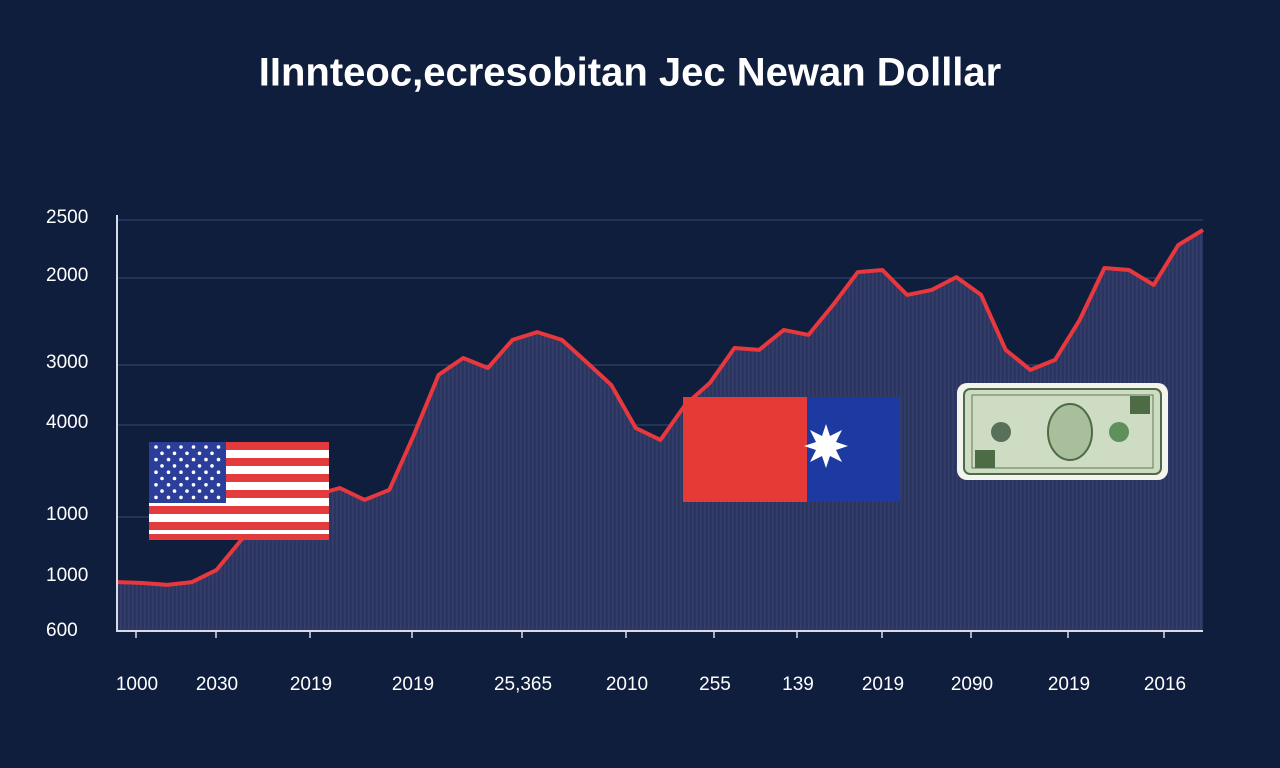 This screenshot has height=768, width=1280. Describe the element at coordinates (627, 684) in the screenshot. I see `x-tick-label: 2010` at that location.